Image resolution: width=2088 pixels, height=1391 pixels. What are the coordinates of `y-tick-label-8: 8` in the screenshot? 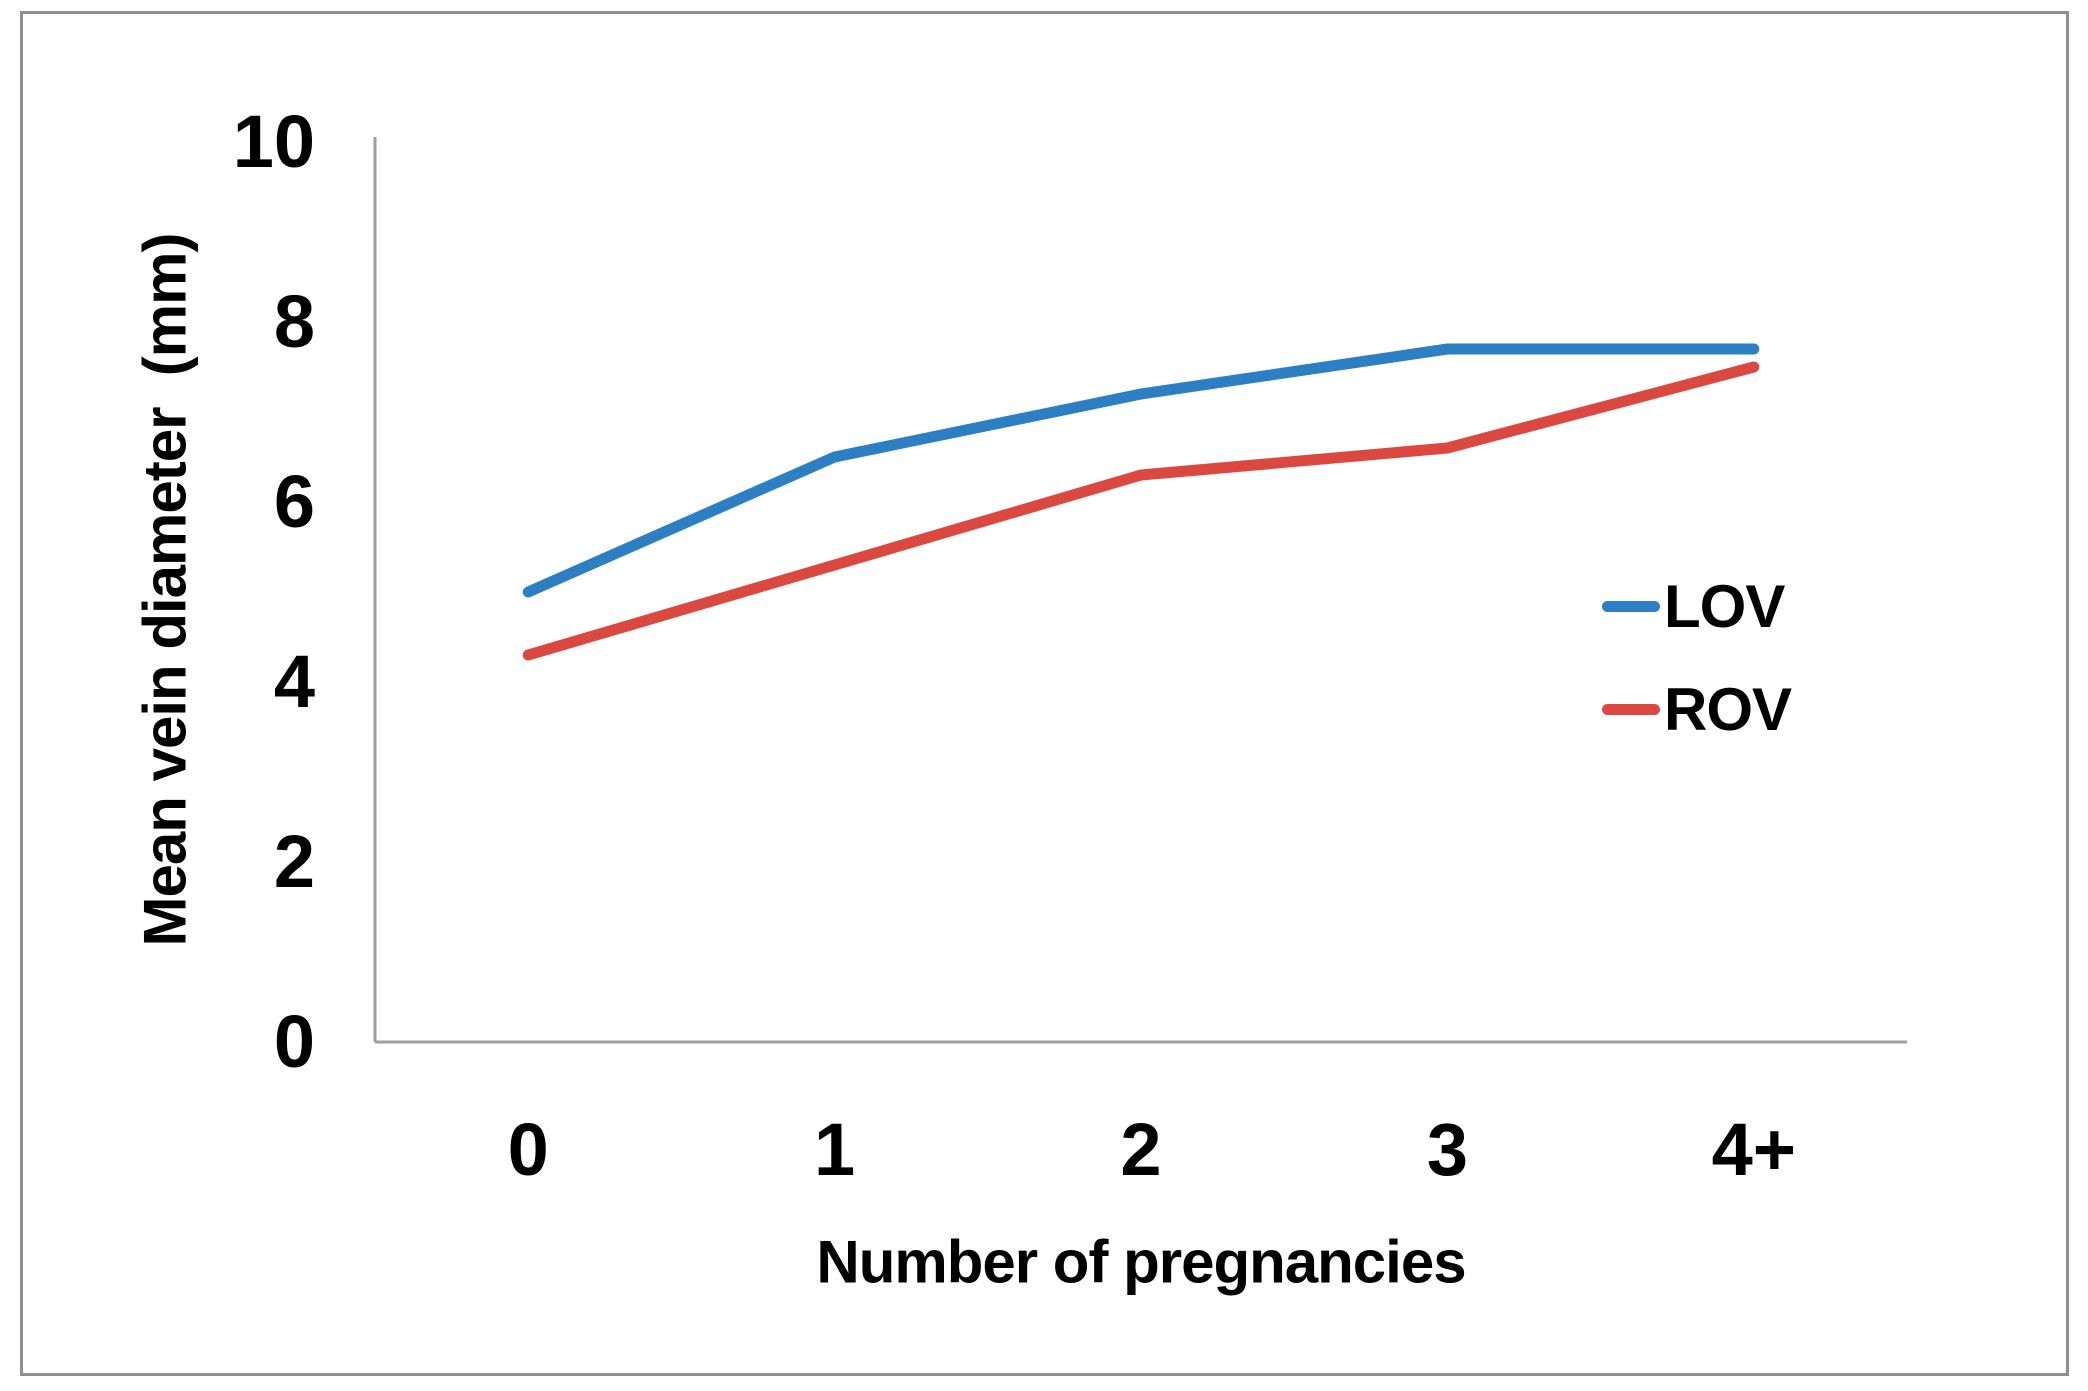 It's located at (294, 321).